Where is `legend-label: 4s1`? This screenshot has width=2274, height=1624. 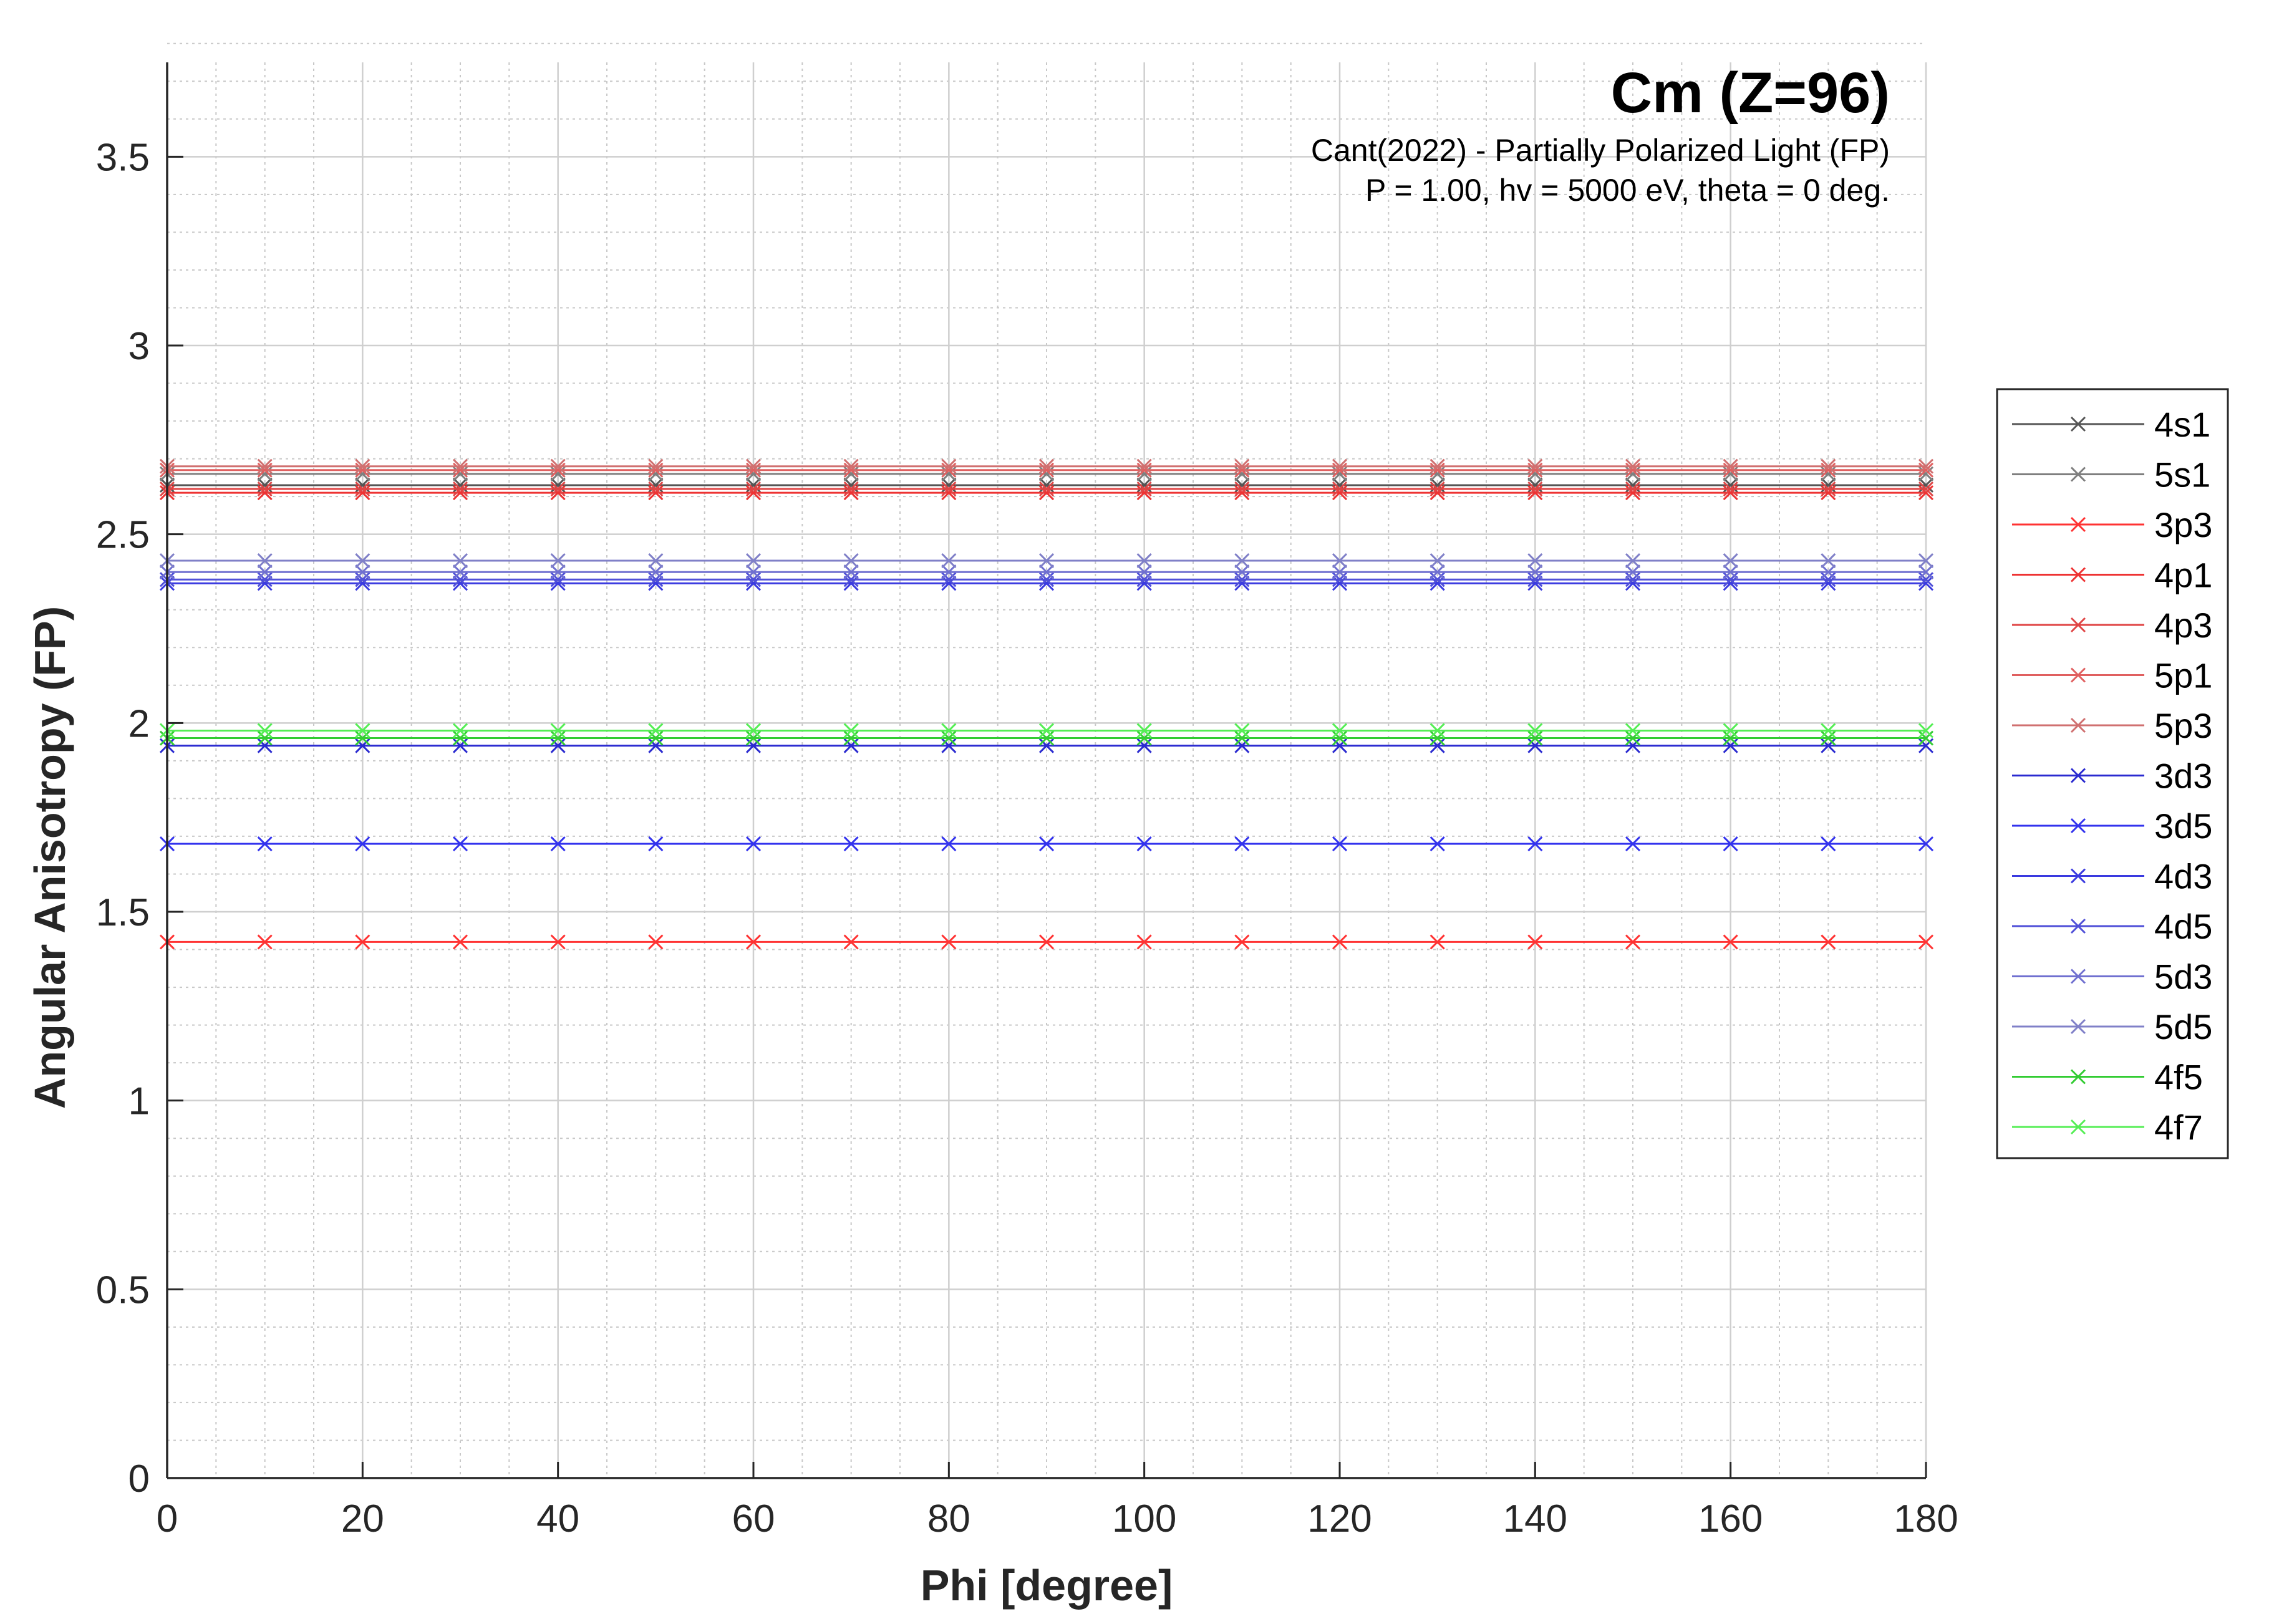
legend-label: 4s1 is located at coordinates (2182, 424).